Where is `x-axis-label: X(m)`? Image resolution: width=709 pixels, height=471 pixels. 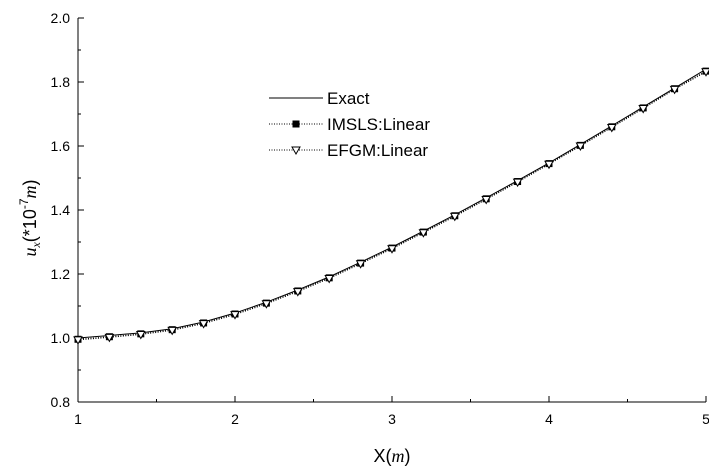 x-axis-label: X(m) is located at coordinates (392, 456).